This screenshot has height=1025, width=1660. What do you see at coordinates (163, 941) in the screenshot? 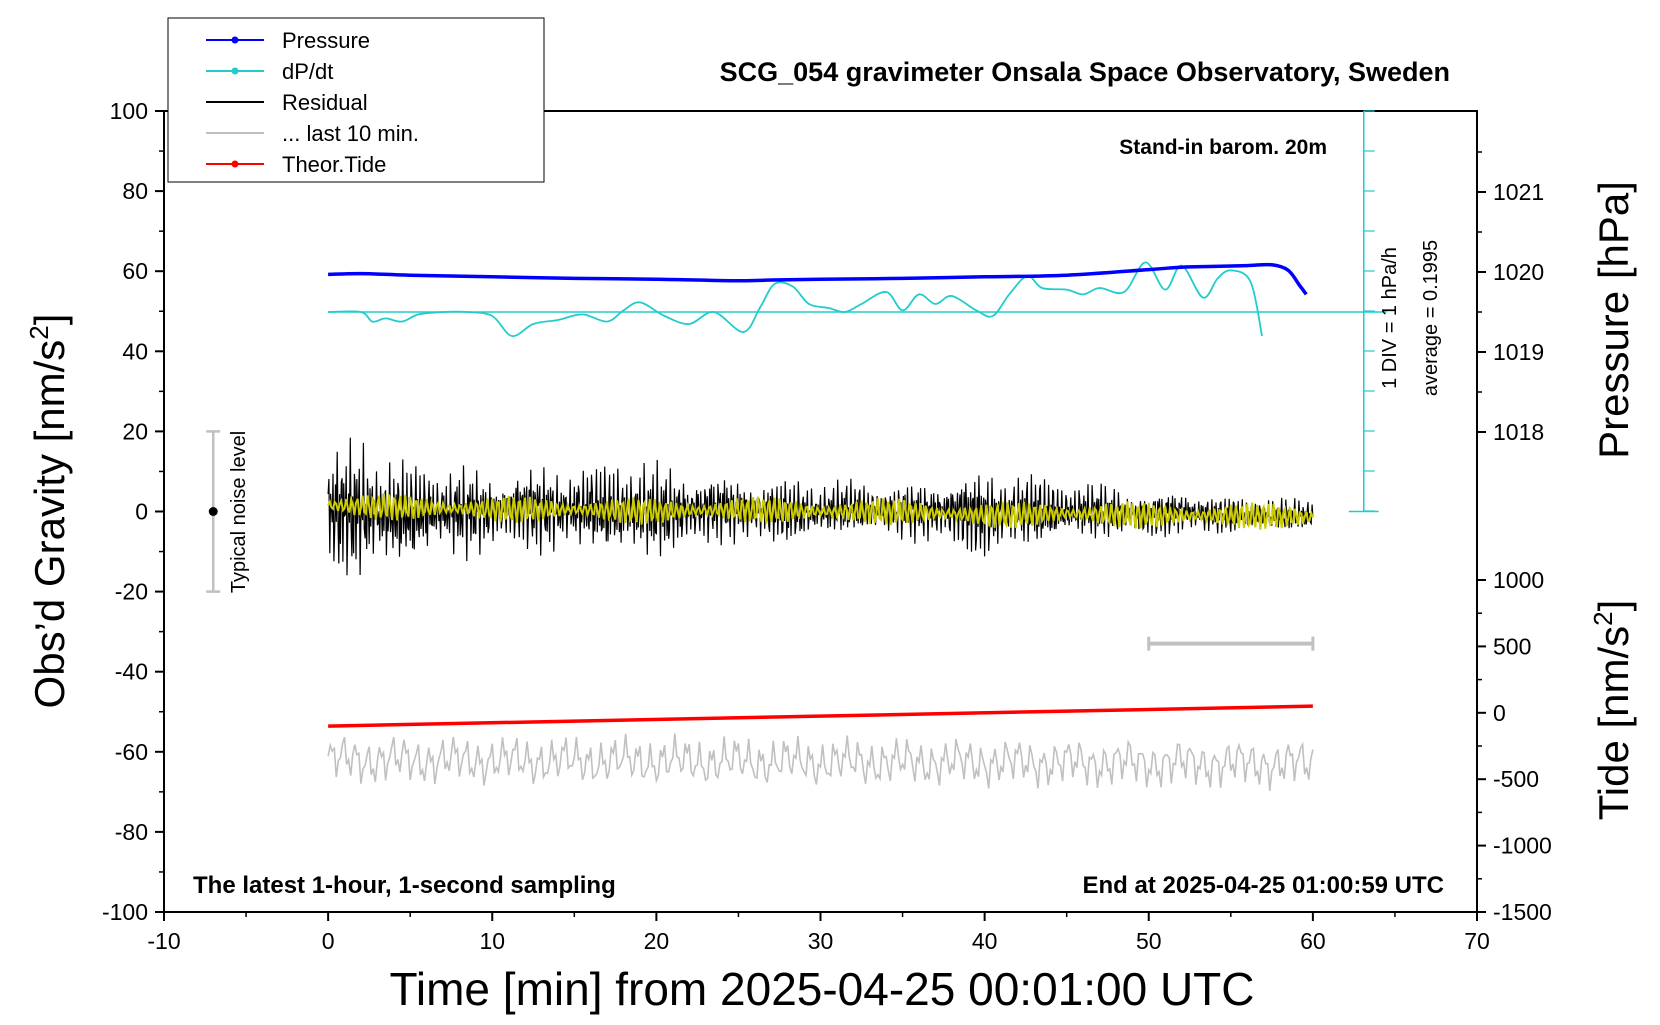
I see `x-tick-label: -10` at bounding box center [163, 941].